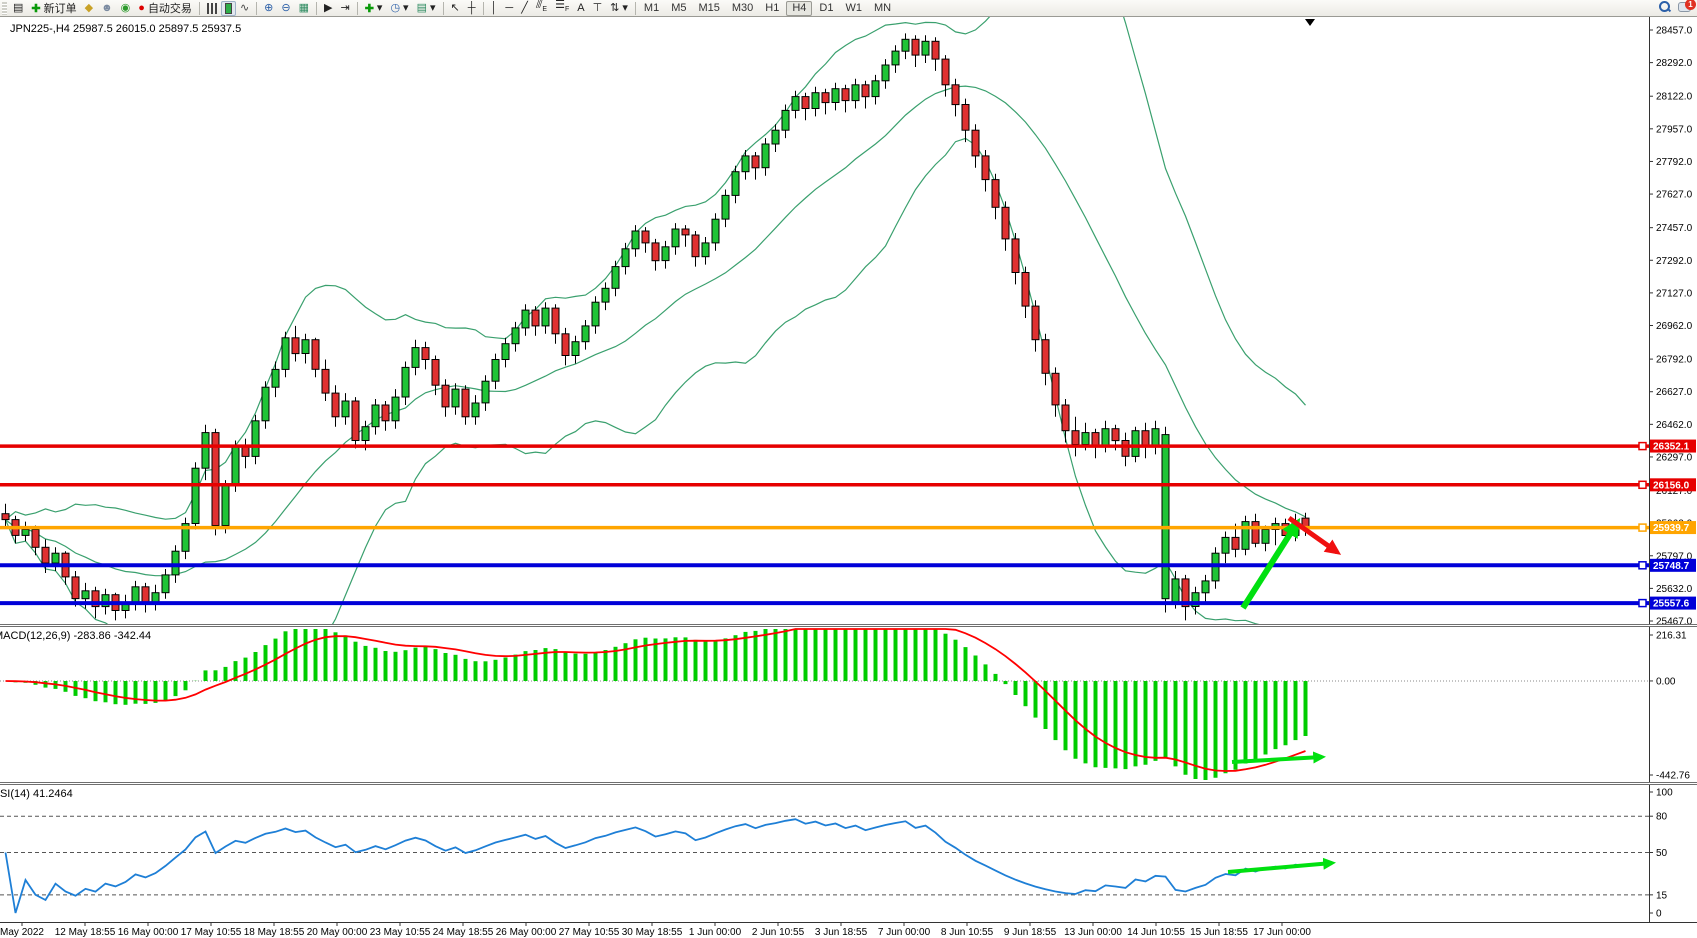  What do you see at coordinates (4, 8) in the screenshot?
I see `toolbar-grip` at bounding box center [4, 8].